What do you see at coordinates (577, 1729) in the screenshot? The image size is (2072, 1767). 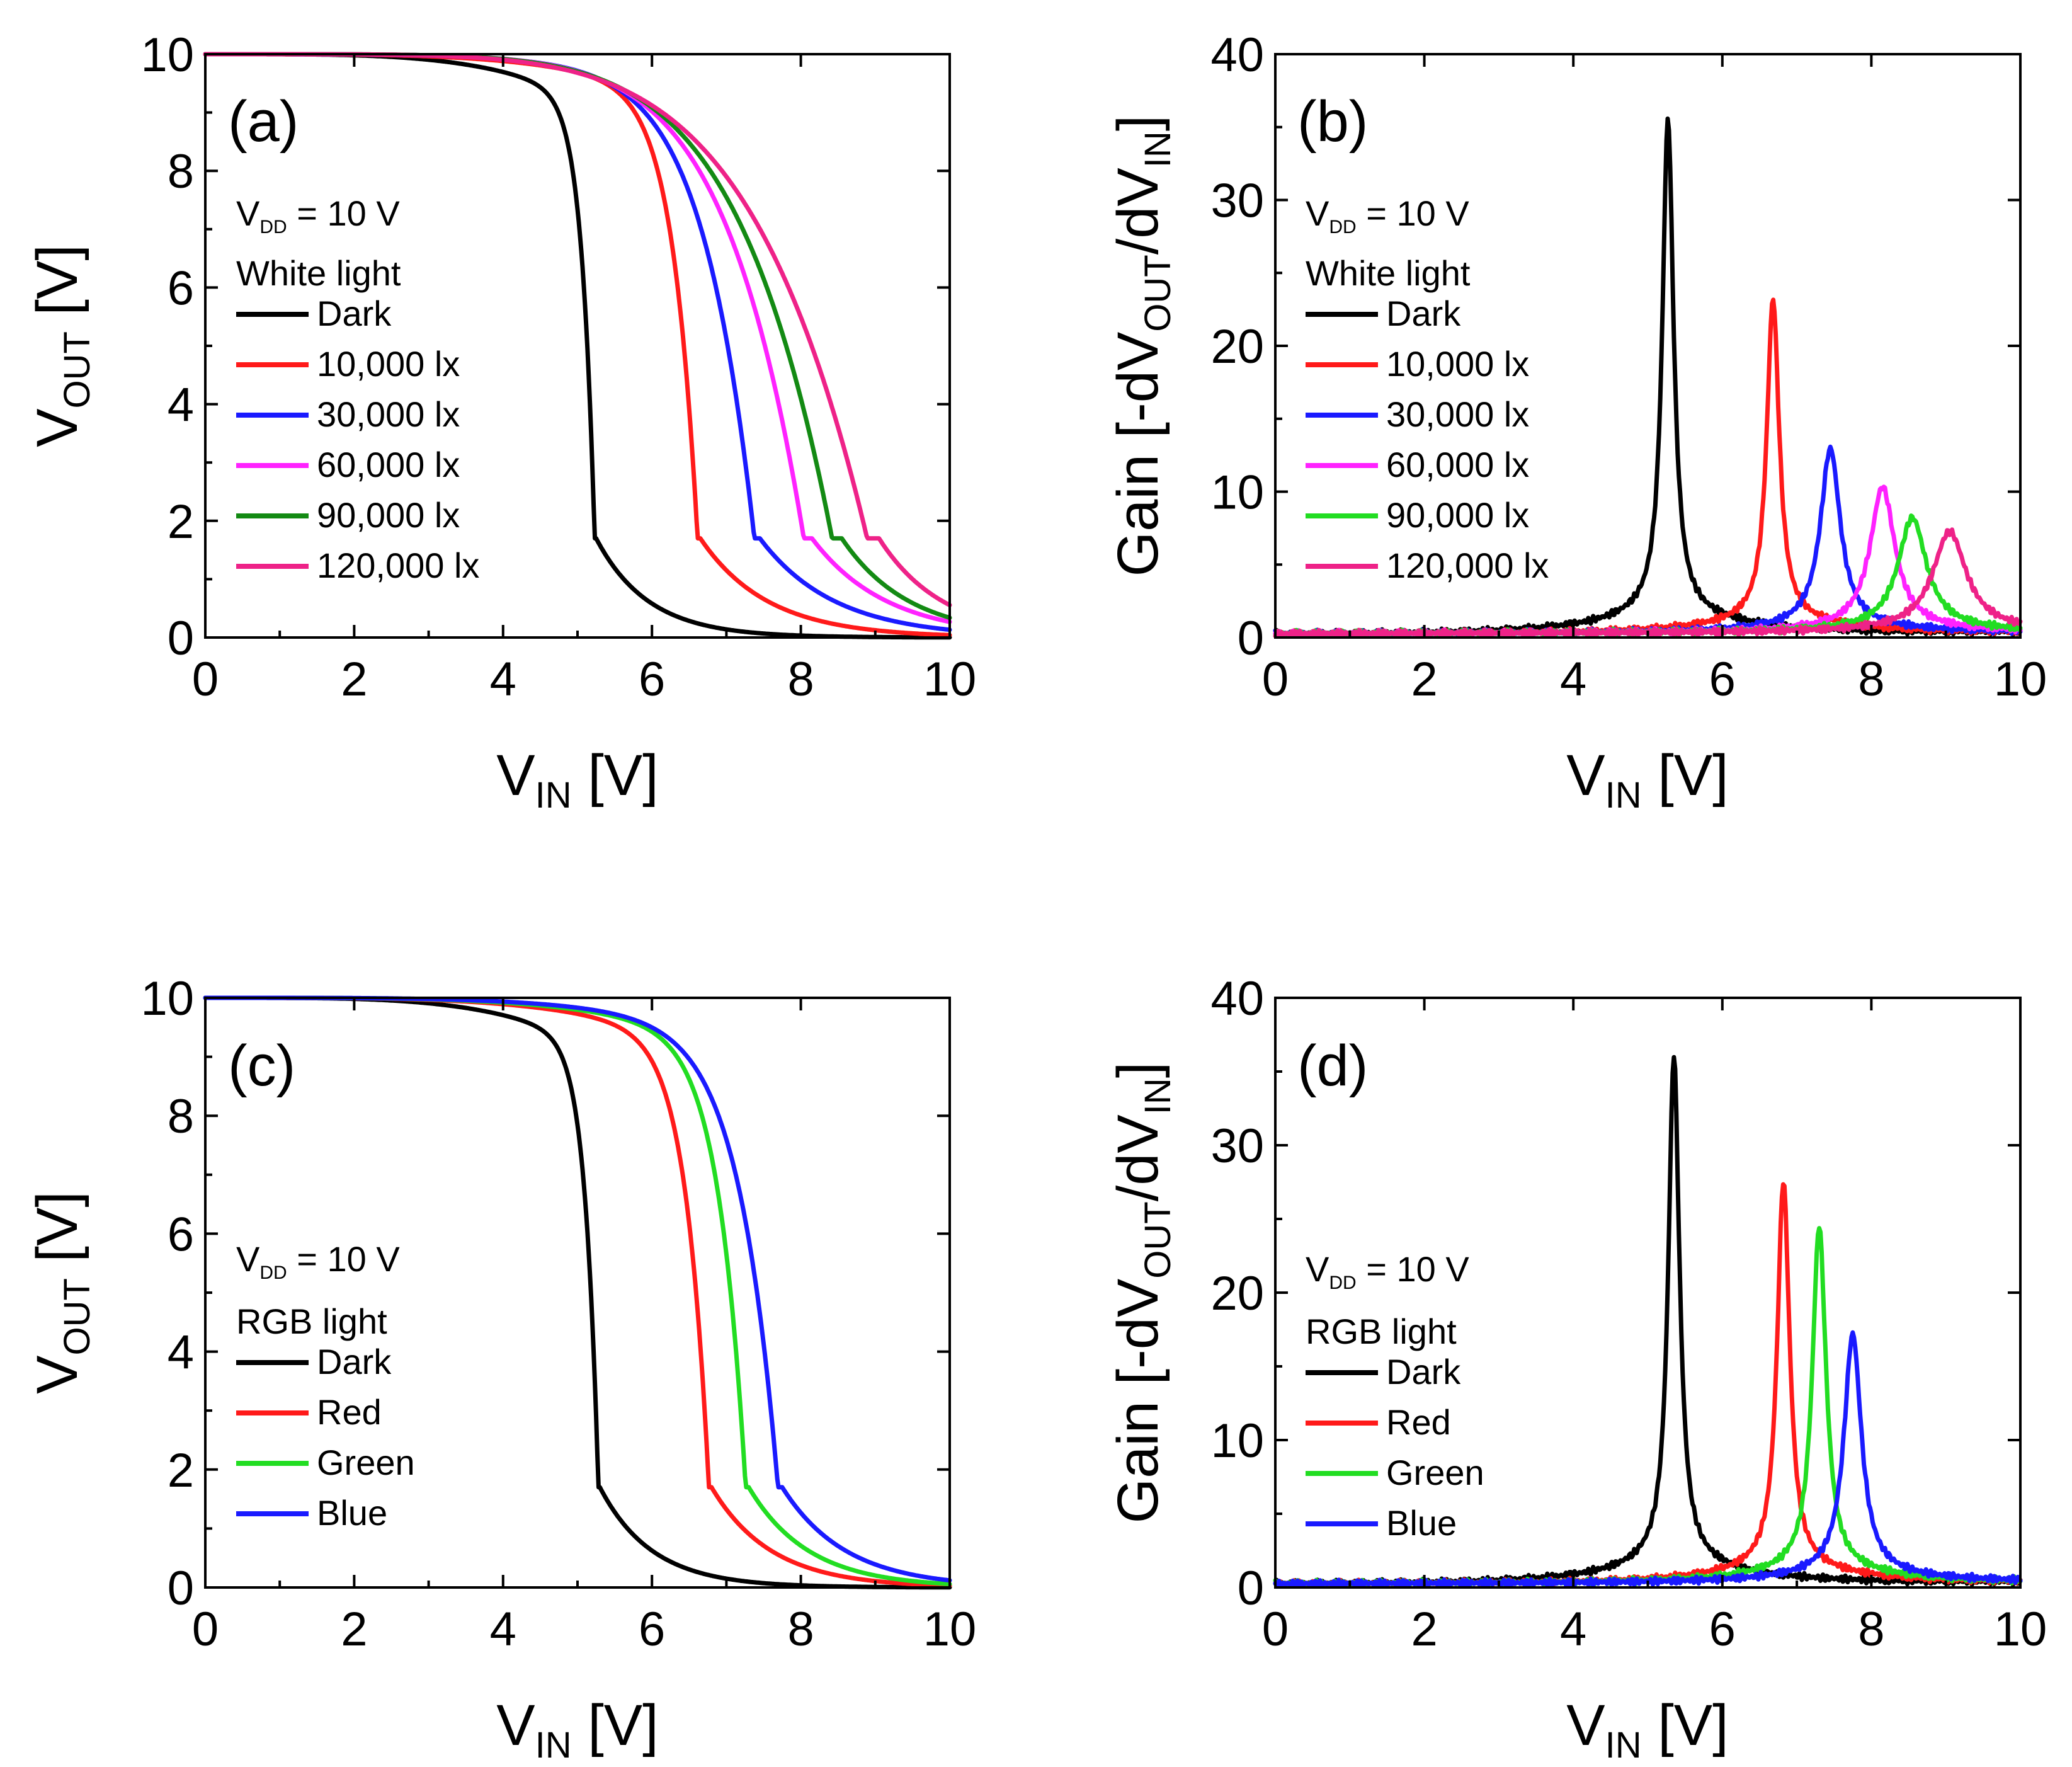 I see `panel-c-x-axis-label: VIN [V]` at bounding box center [577, 1729].